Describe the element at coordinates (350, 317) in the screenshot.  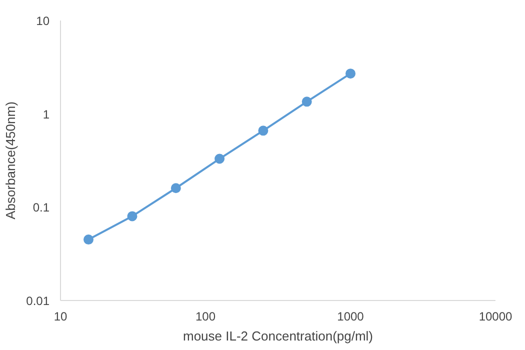
I see `x-tick-label: 1000` at that location.